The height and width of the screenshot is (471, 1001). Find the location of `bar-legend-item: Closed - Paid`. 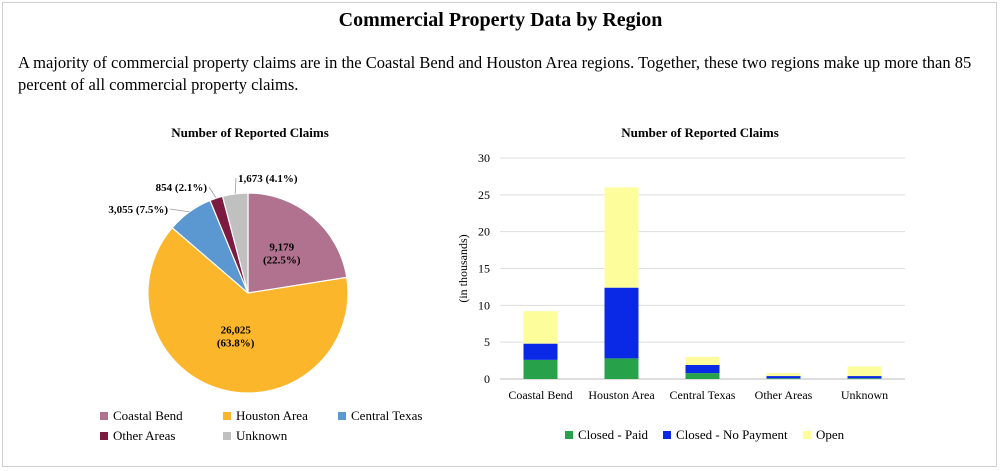

bar-legend-item: Closed - Paid is located at coordinates (606, 435).